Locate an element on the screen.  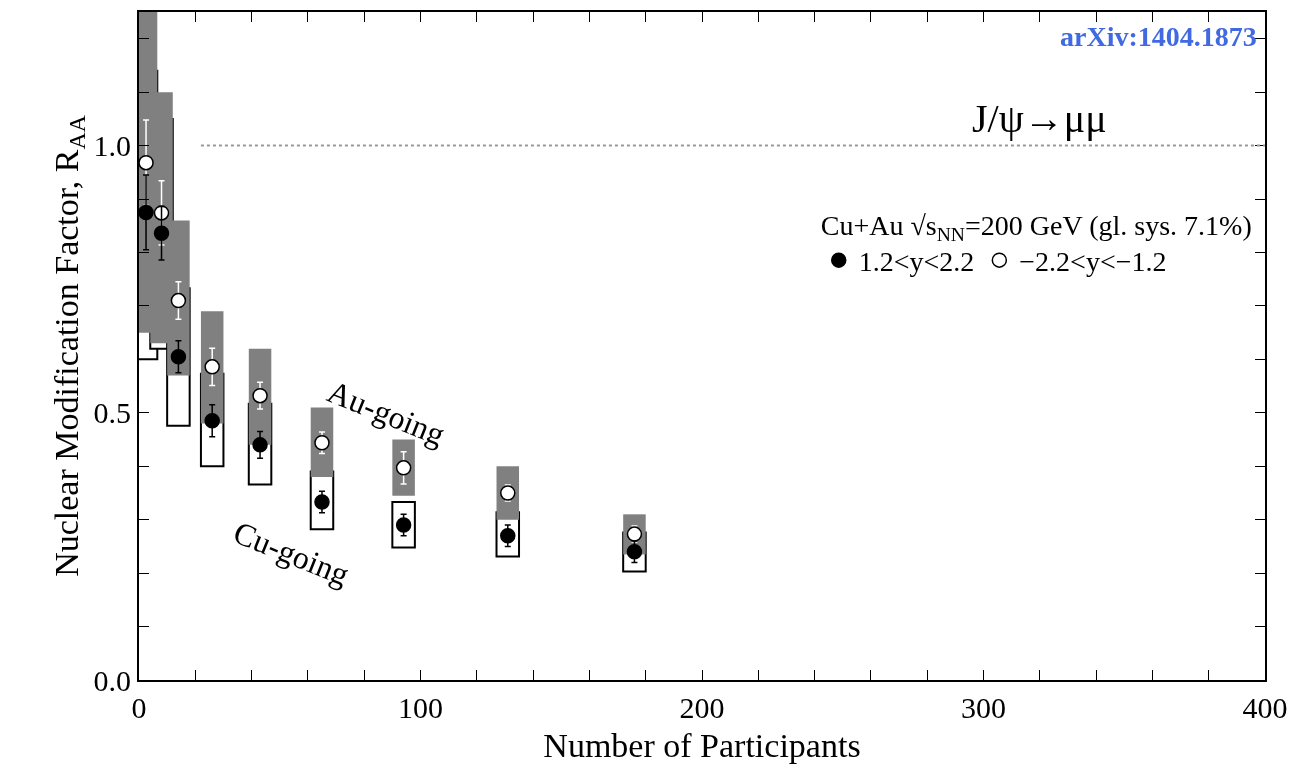
x-tick-label: 300 is located at coordinates (983, 707).